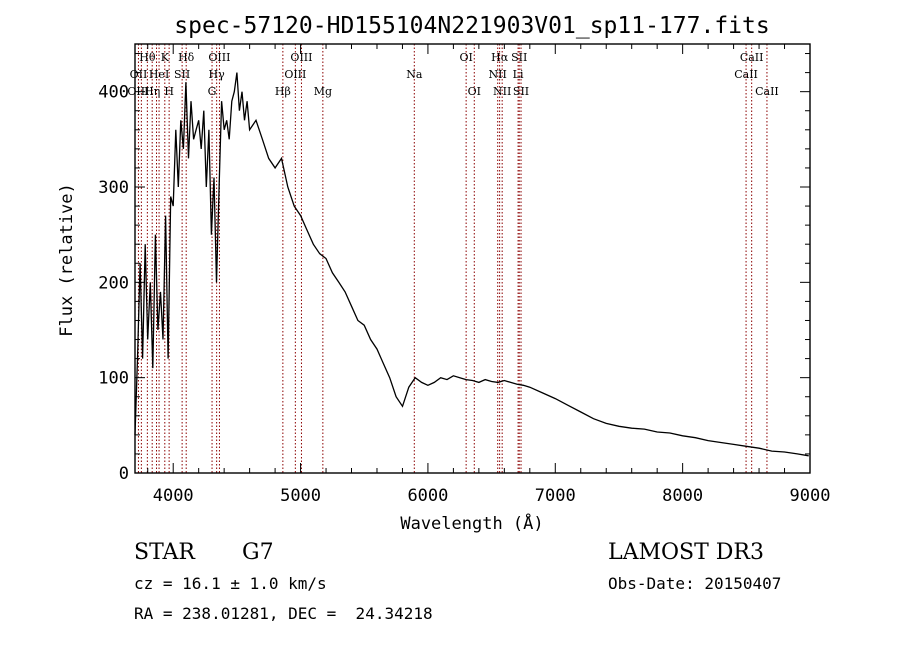 The width and height of the screenshot is (900, 649). What do you see at coordinates (113, 188) in the screenshot?
I see `y-tick-label: 300` at bounding box center [113, 188].